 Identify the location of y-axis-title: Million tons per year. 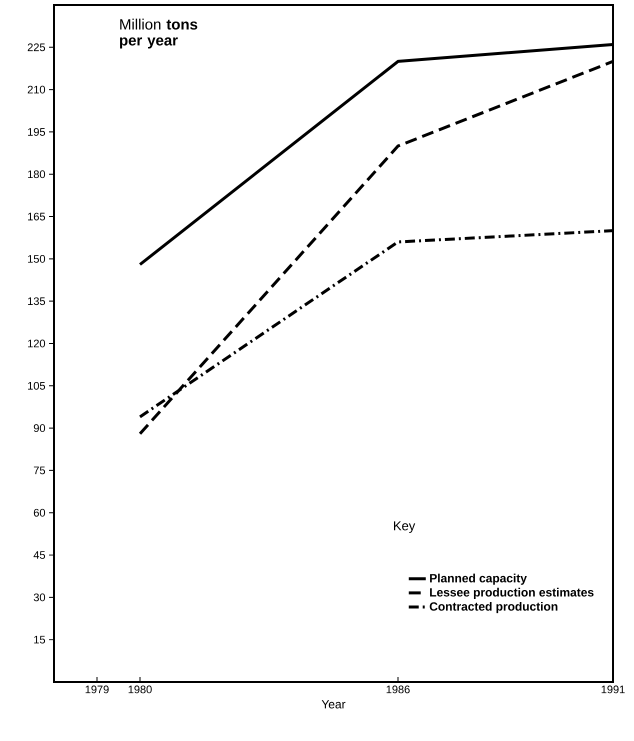
(159, 33).